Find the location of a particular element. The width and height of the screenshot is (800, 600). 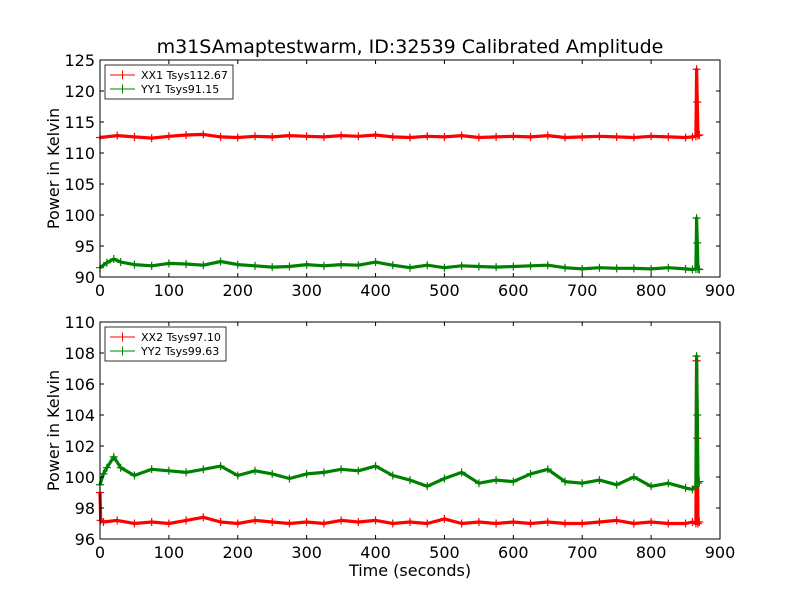

y-tick-label: 125 is located at coordinates (79, 60).